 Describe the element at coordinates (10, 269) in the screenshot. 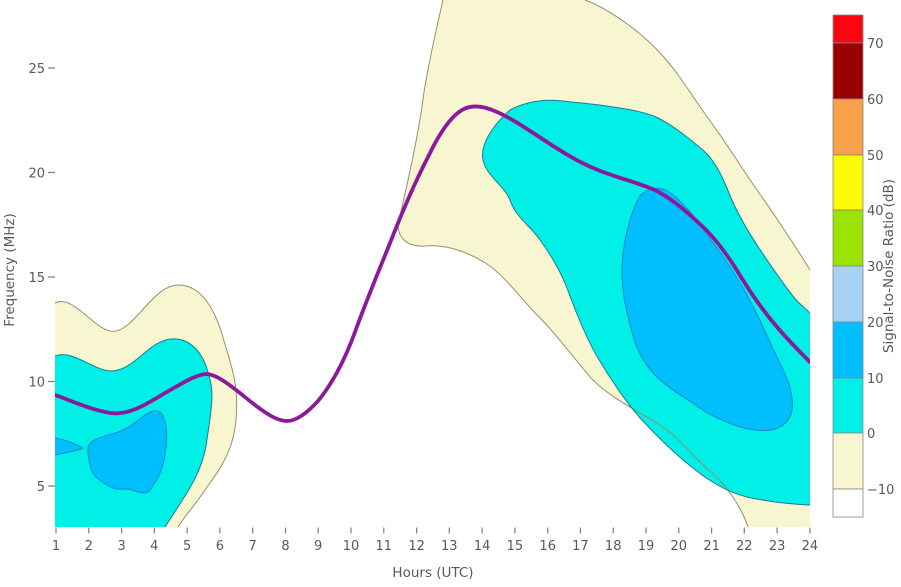

I see `y-axis-title: Frequency (MHz)` at that location.